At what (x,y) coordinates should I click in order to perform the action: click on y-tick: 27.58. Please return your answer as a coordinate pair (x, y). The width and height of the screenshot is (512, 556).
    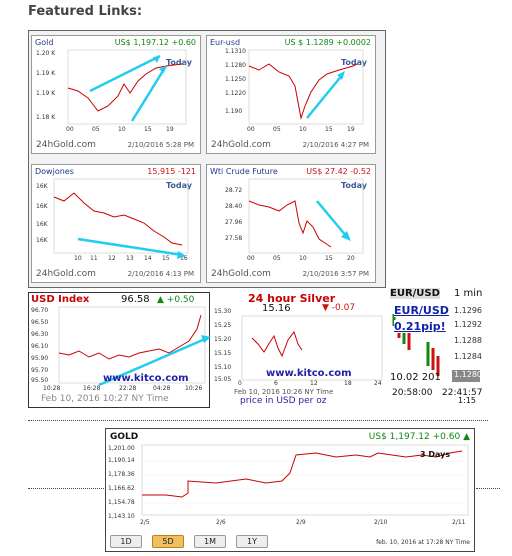
    Looking at the image, I should click on (234, 238).